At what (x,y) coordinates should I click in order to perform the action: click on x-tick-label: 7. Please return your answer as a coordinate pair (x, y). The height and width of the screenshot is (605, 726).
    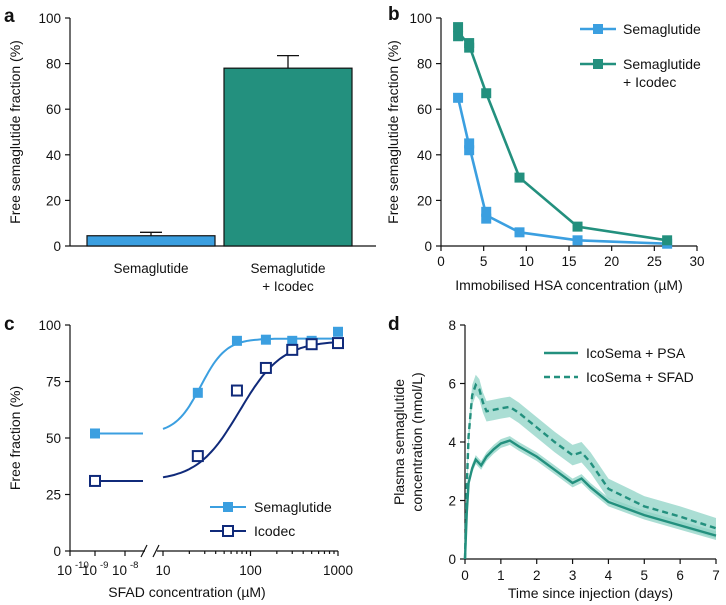
    Looking at the image, I should click on (716, 575).